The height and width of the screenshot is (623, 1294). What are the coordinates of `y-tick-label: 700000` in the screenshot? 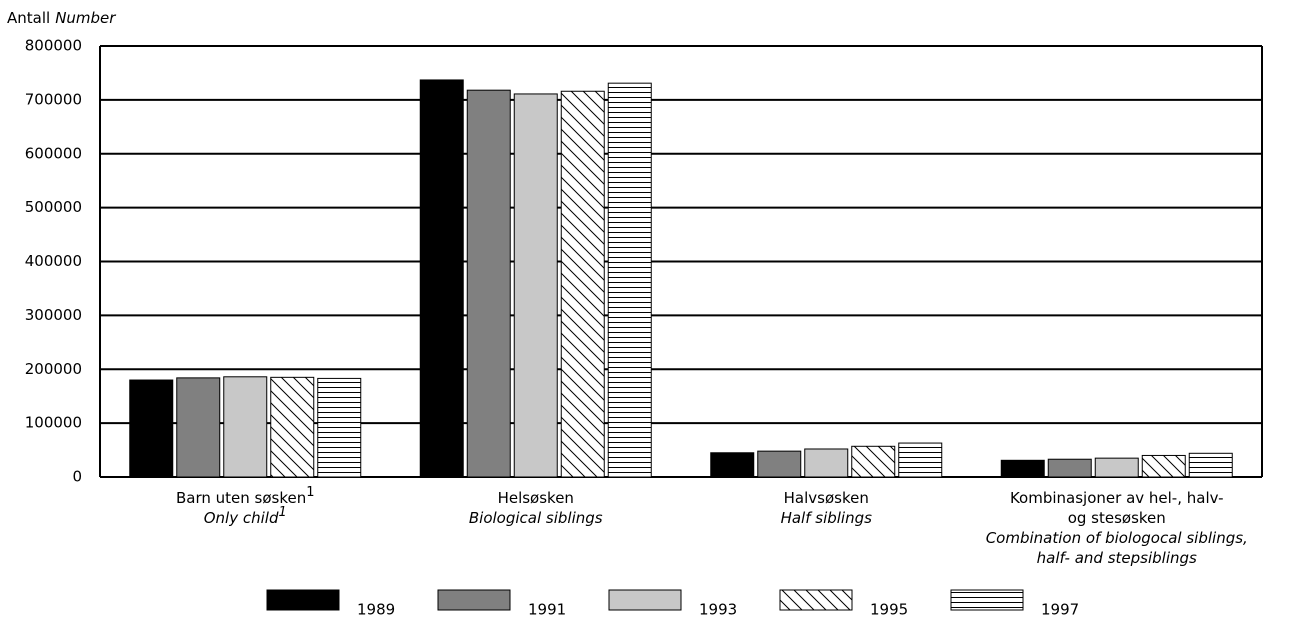 It's located at (53, 99).